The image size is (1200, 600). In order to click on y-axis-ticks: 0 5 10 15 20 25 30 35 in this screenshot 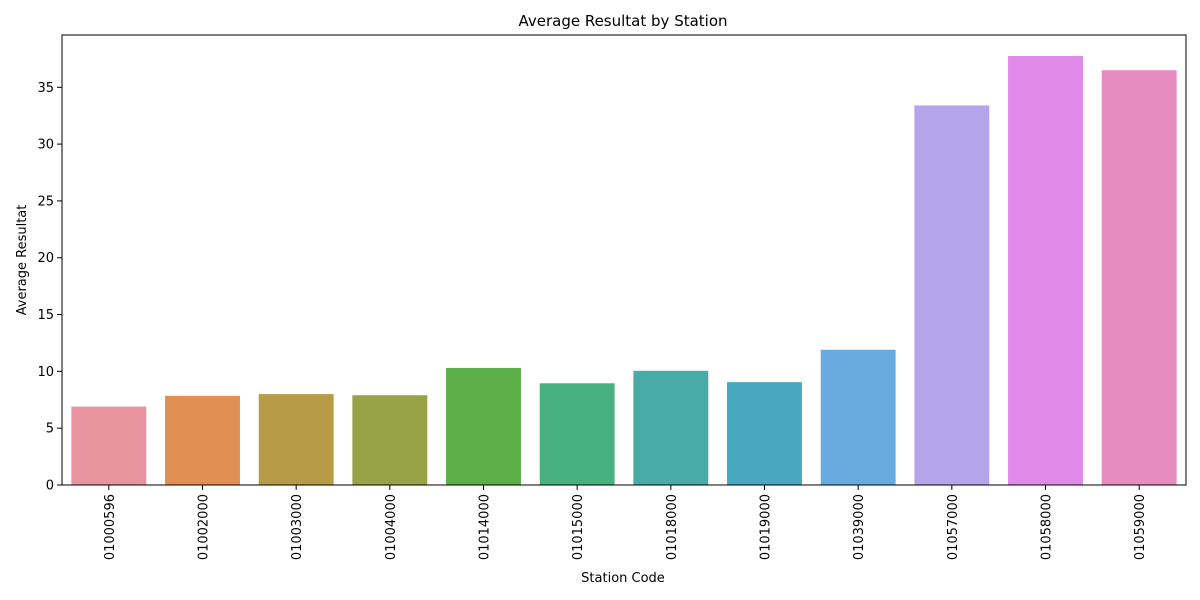, I will do `click(49, 287)`.